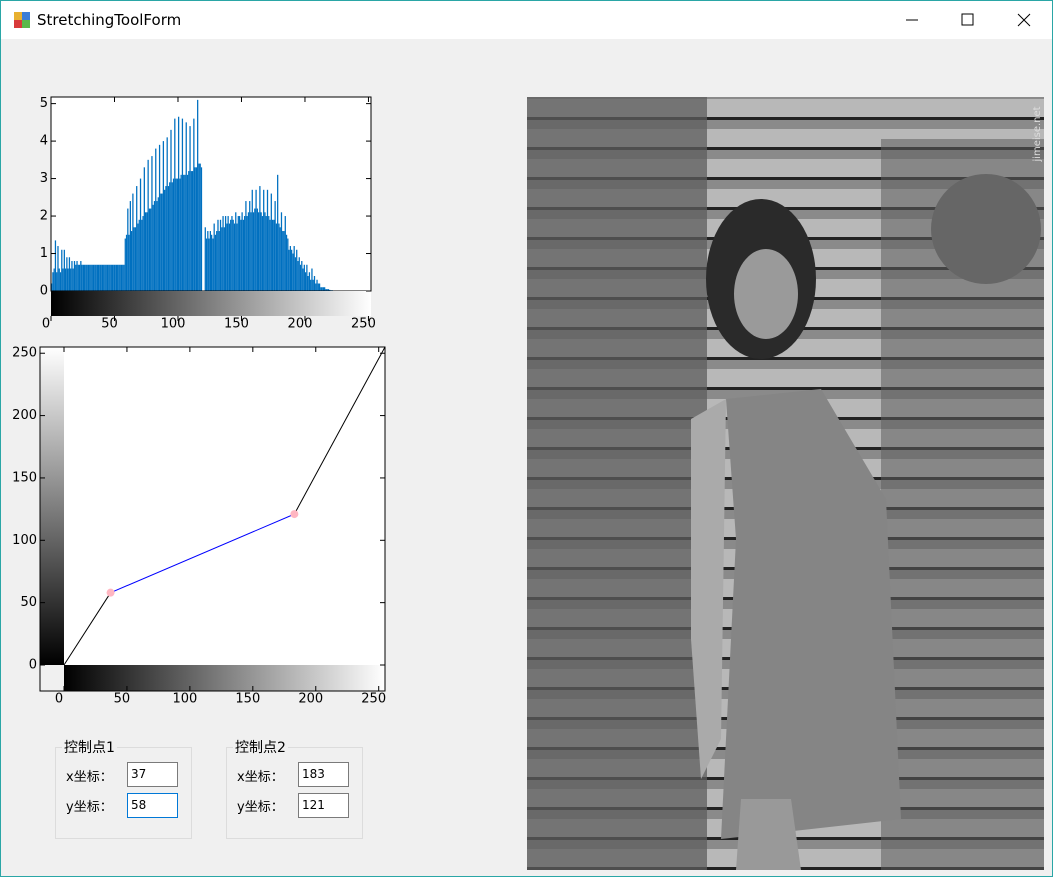 The image size is (1053, 877). Describe the element at coordinates (152, 805) in the screenshot. I see `y-input: 58` at that location.